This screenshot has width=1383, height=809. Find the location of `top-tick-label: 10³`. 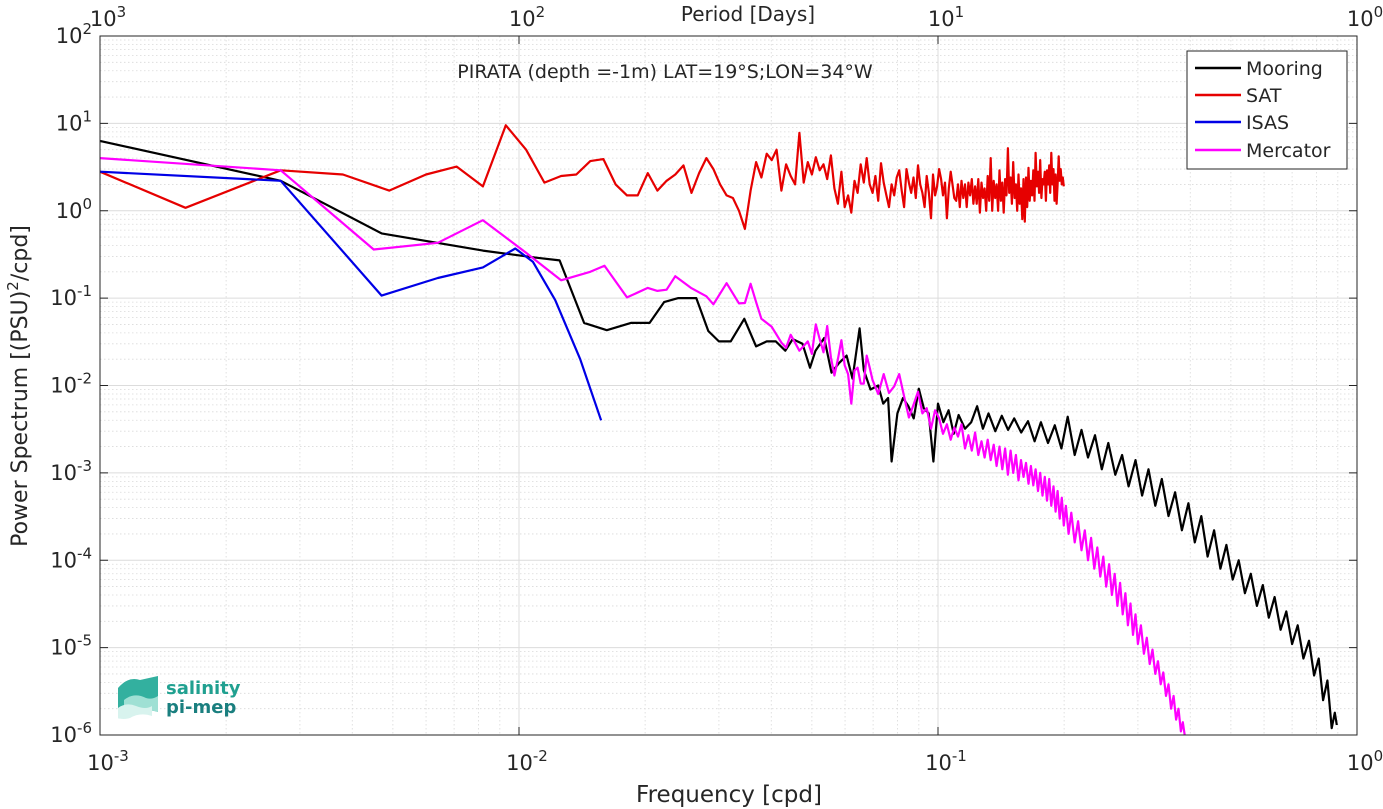

top-tick-label: 10³ is located at coordinates (108, 17).